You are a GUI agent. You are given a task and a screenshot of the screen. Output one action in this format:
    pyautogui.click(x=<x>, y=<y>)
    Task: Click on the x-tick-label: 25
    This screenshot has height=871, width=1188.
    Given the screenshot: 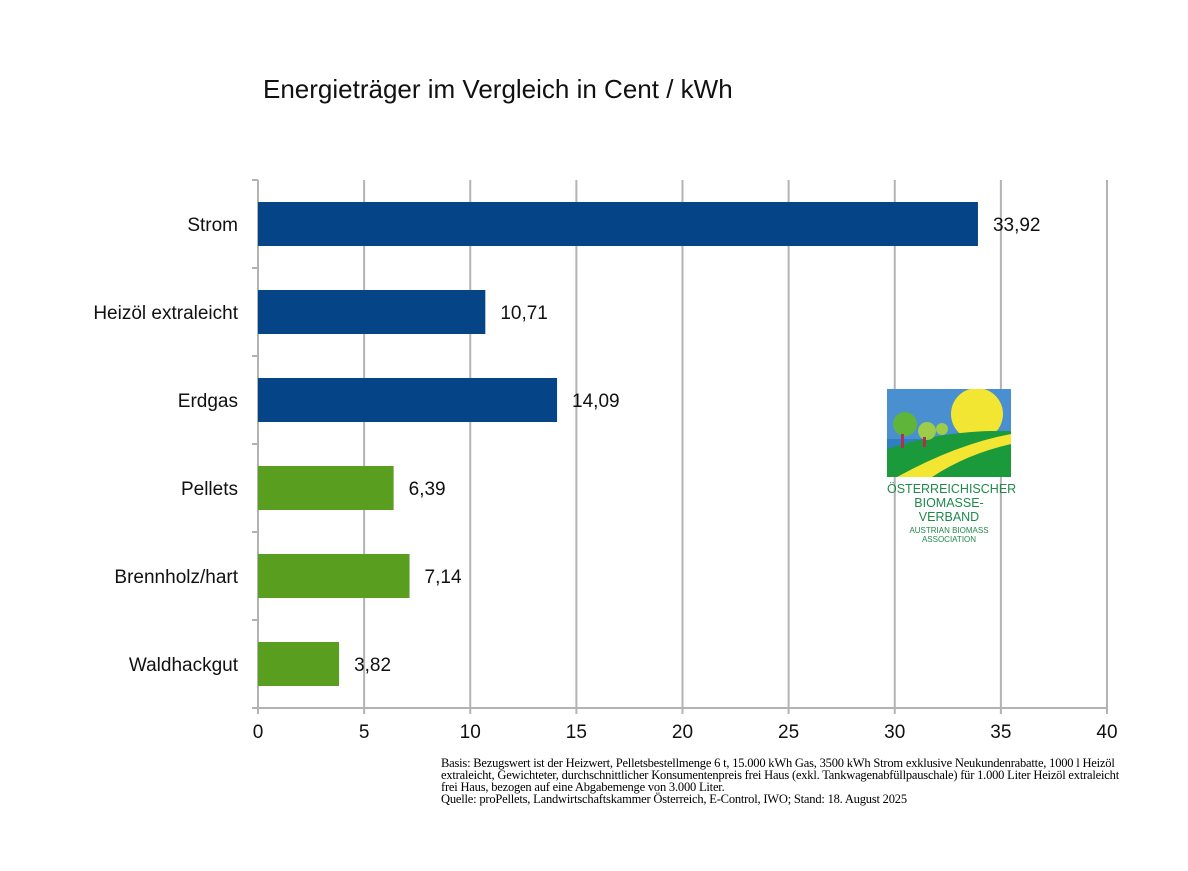 What is the action you would take?
    pyautogui.click(x=788, y=732)
    